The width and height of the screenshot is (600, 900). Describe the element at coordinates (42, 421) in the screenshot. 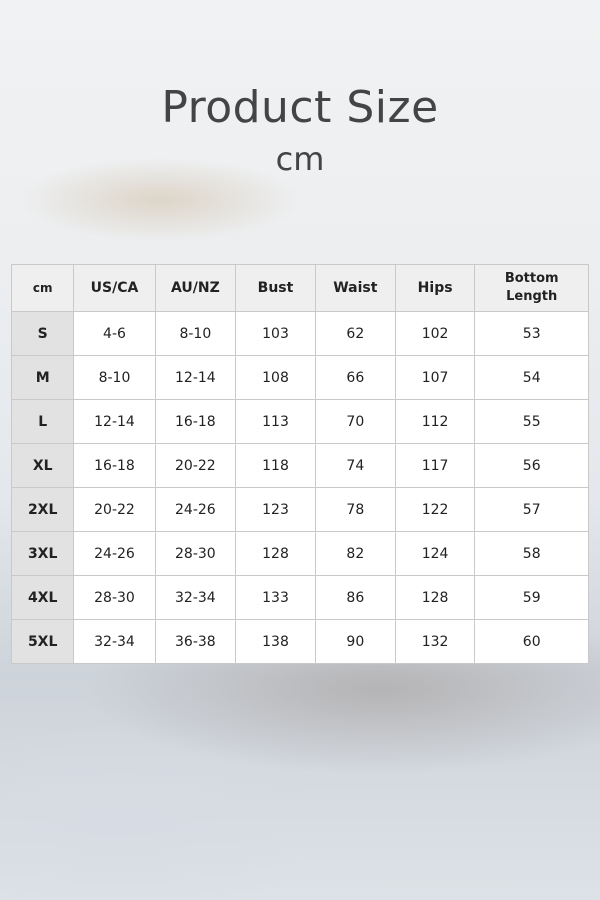

I see `size-label: L` at that location.